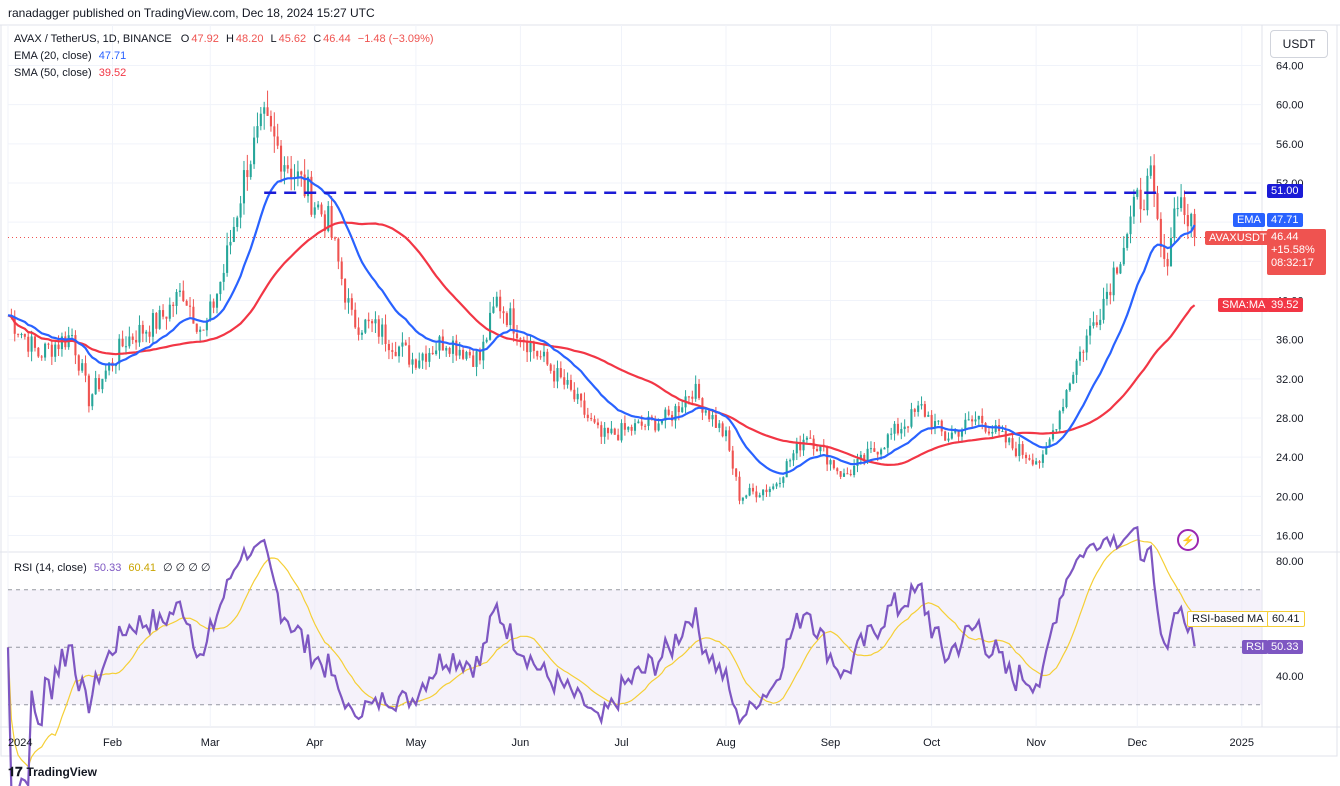 This screenshot has width=1340, height=786. Describe the element at coordinates (1188, 540) in the screenshot. I see `alert-icon: ⚡` at that location.